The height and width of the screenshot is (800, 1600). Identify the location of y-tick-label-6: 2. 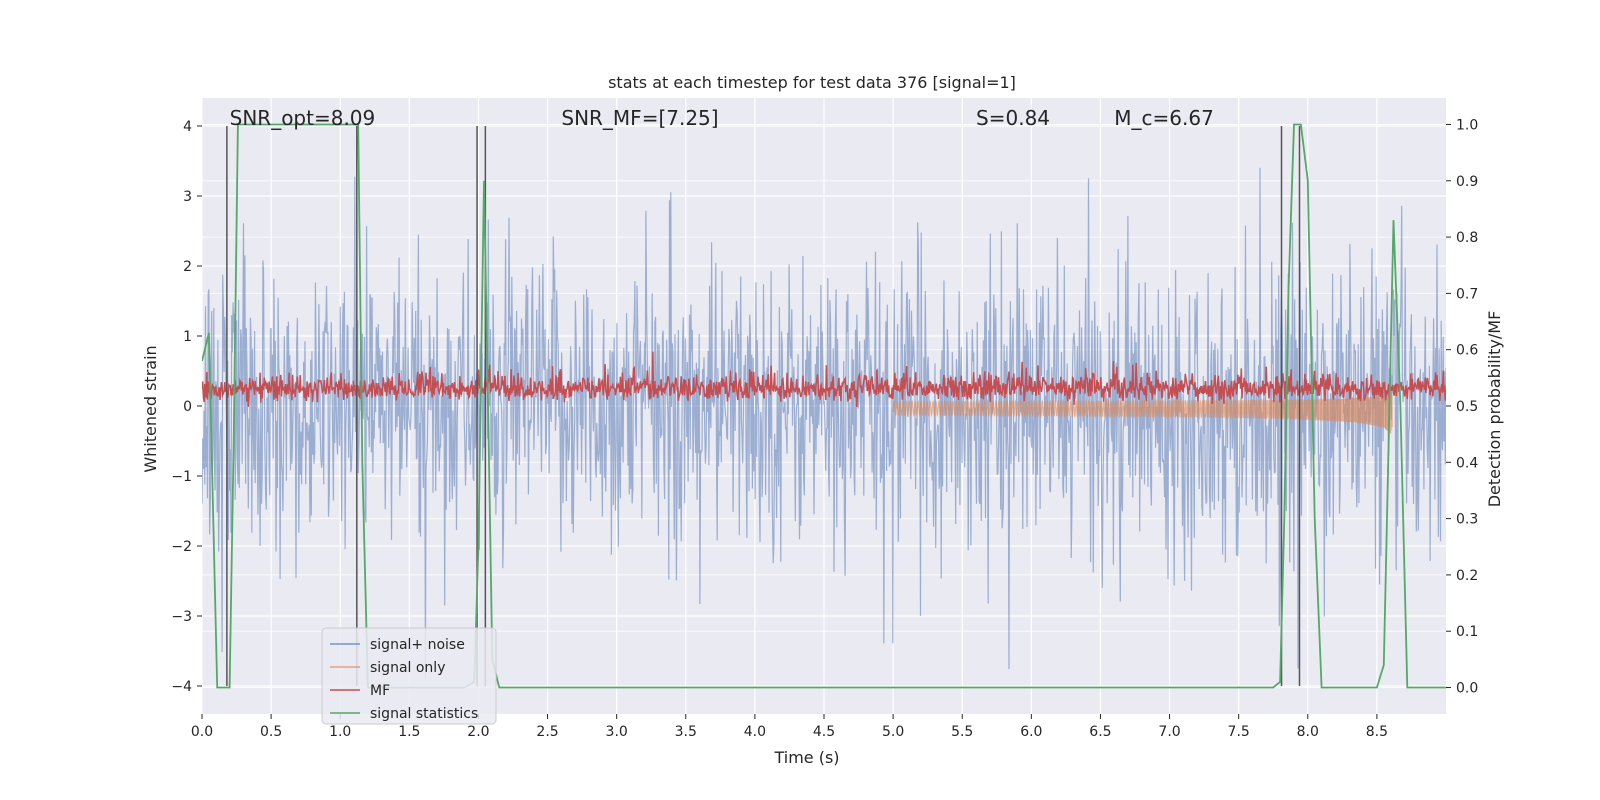
(187, 267).